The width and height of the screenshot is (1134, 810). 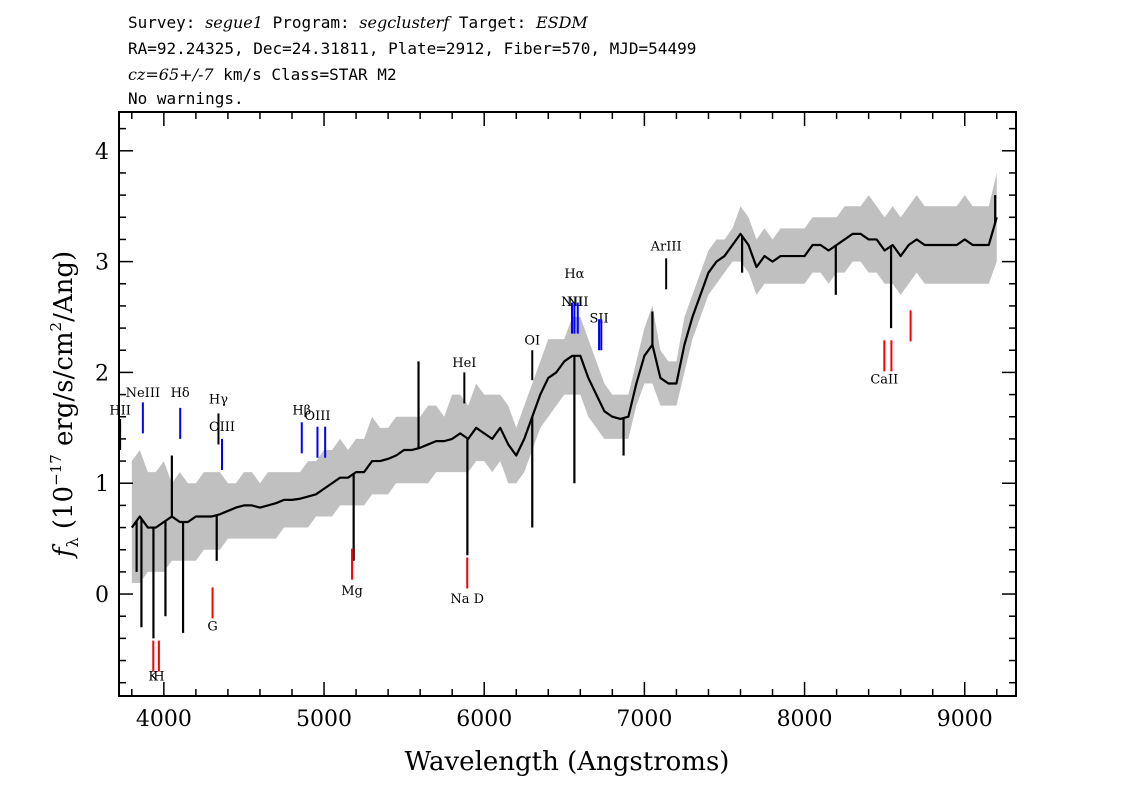 I want to click on emission-line-label: OI, so click(x=532, y=341).